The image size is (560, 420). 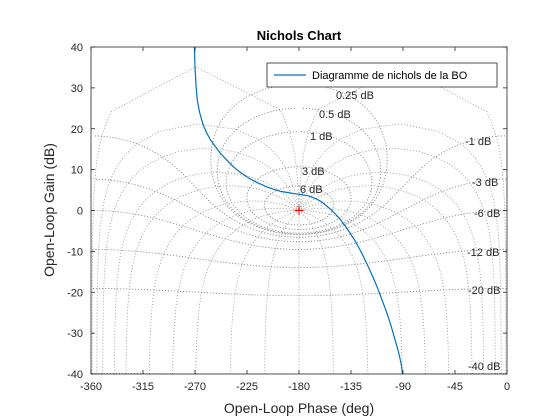 What do you see at coordinates (355, 96) in the screenshot?
I see `m-contour-label: 0.25 dB` at bounding box center [355, 96].